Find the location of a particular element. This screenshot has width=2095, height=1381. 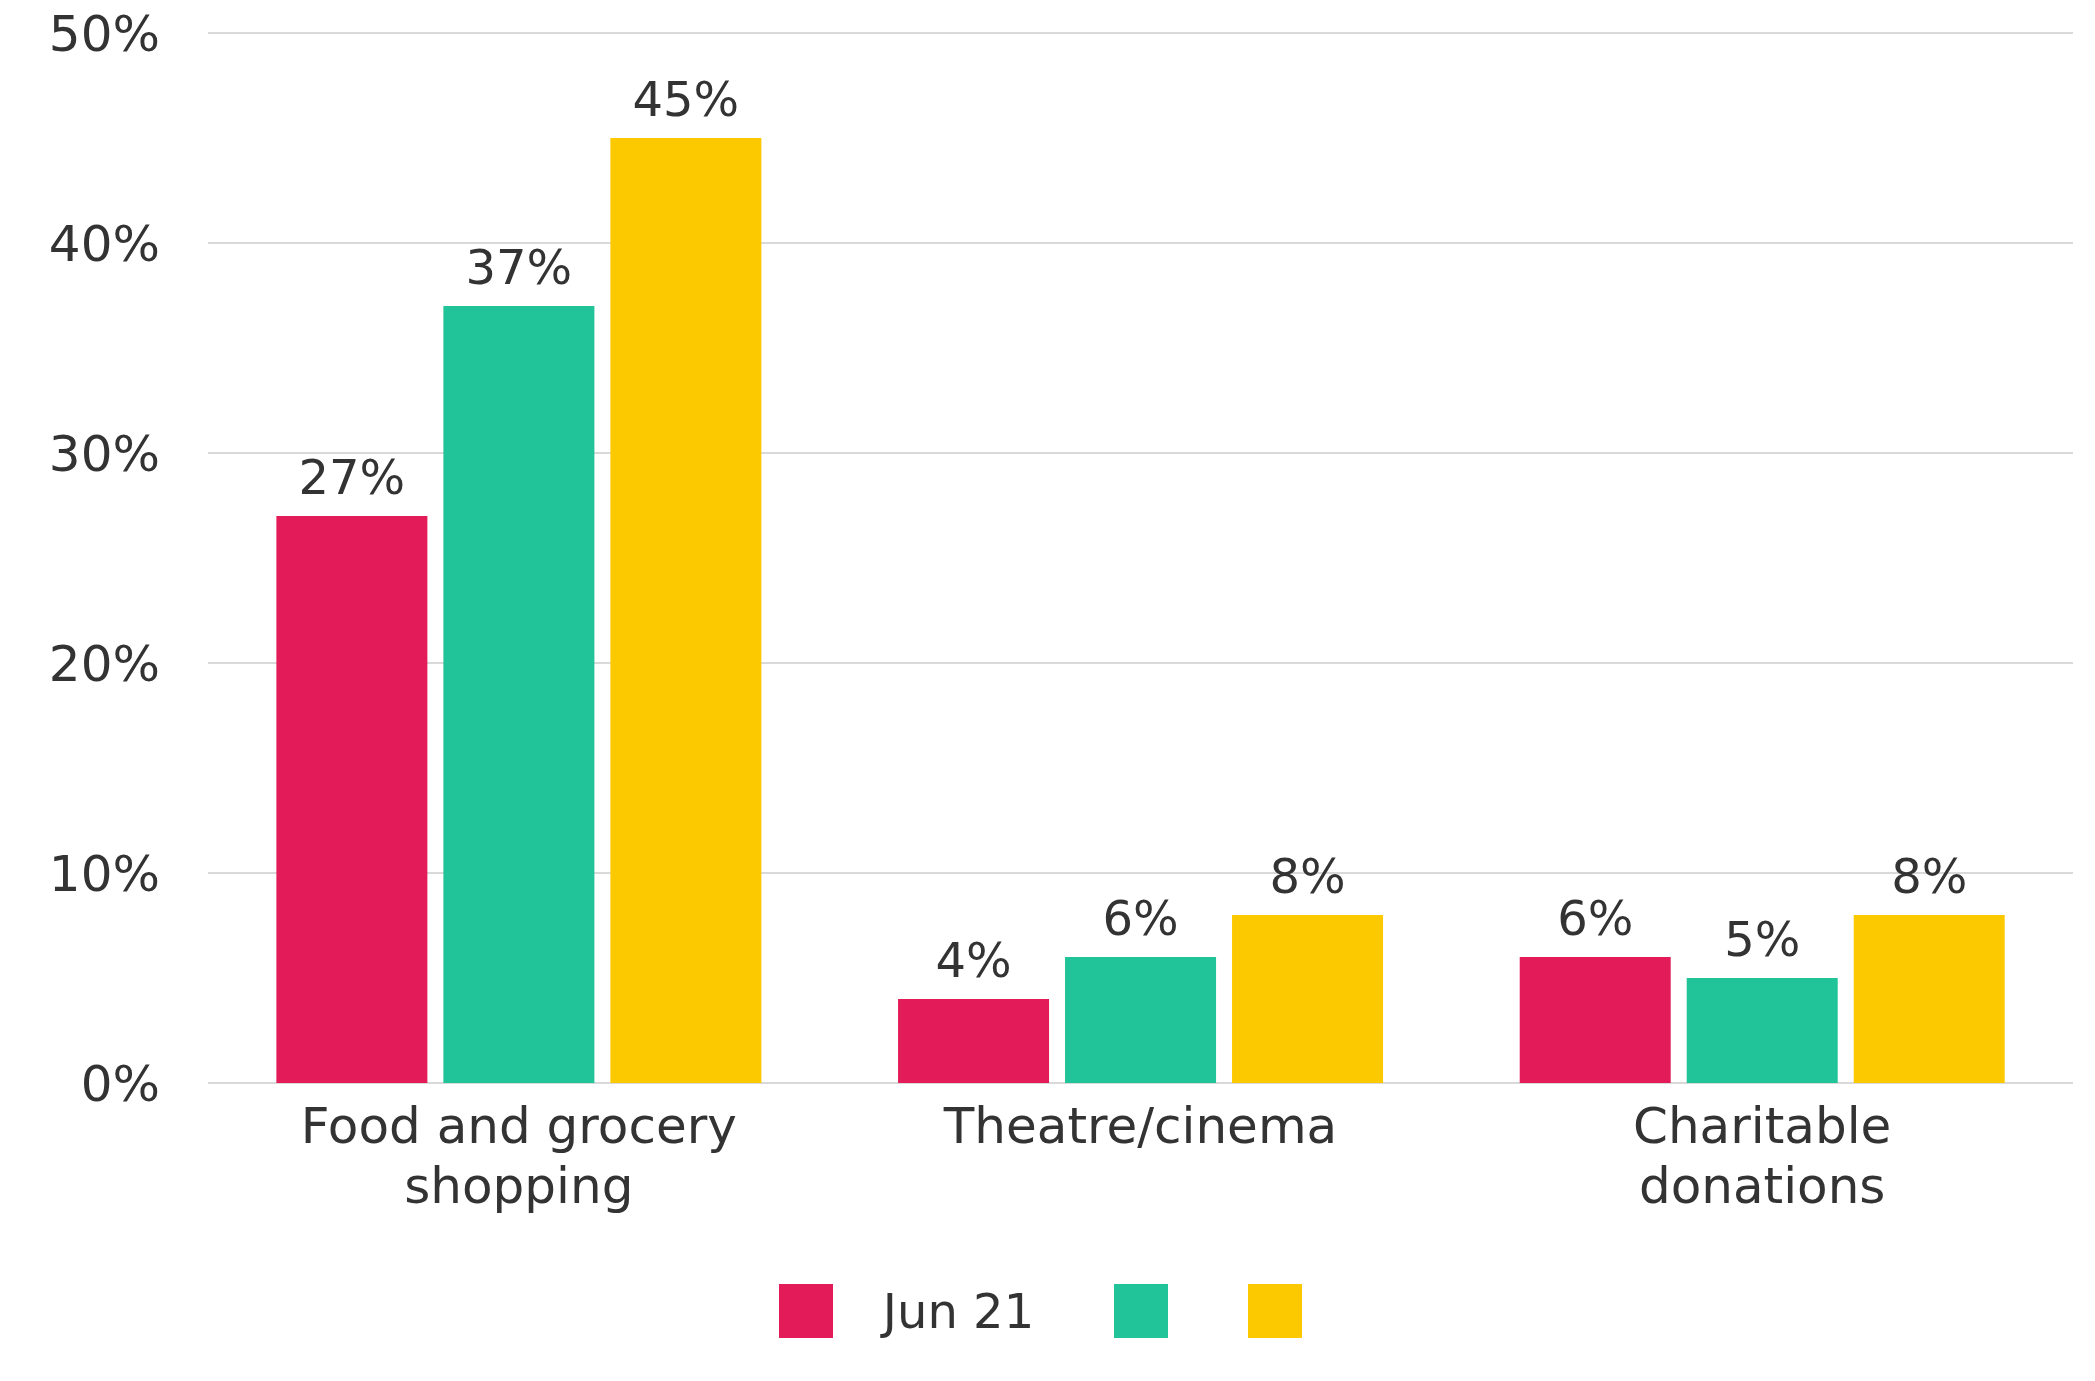

y-tick-label: 30% is located at coordinates (104, 453).